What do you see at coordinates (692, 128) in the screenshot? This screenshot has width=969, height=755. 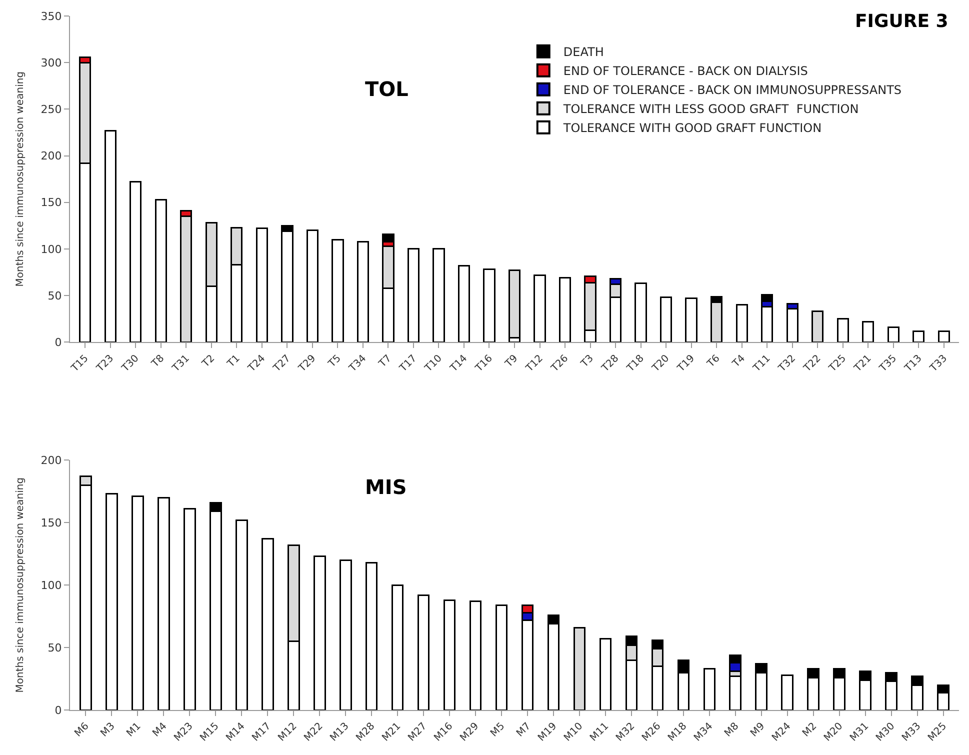 I see `legend-label: TOLERANCE WITH GOOD GRAFT FUNCTION` at bounding box center [692, 128].